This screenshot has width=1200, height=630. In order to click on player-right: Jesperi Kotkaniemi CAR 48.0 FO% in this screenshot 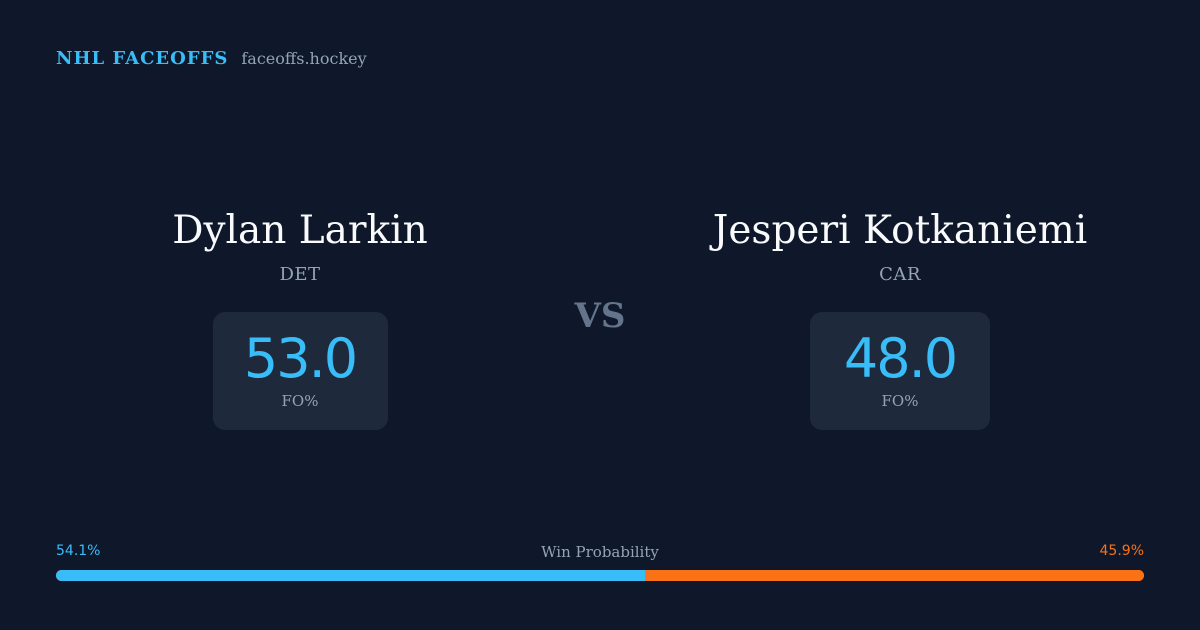, I will do `click(900, 318)`.